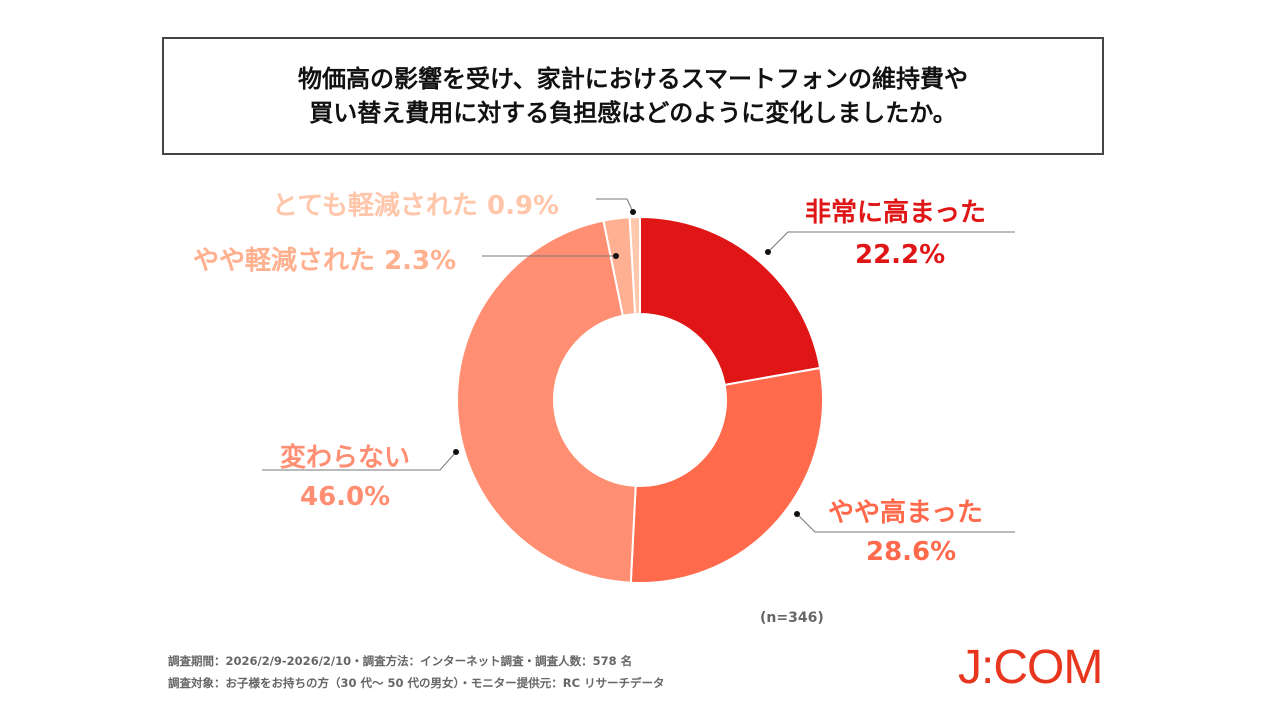 The height and width of the screenshot is (720, 1280). I want to click on label-cat-1: やや高まった, so click(905, 513).